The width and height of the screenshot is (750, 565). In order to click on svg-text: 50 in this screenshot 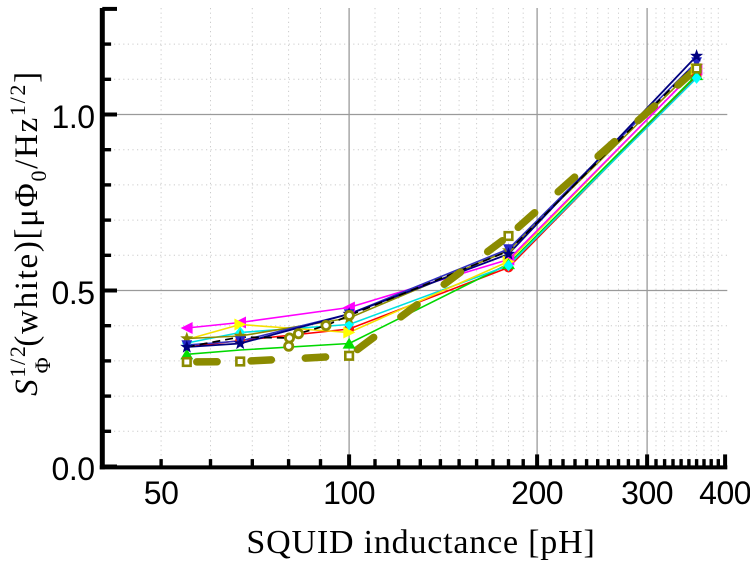, I will do `click(161, 493)`.